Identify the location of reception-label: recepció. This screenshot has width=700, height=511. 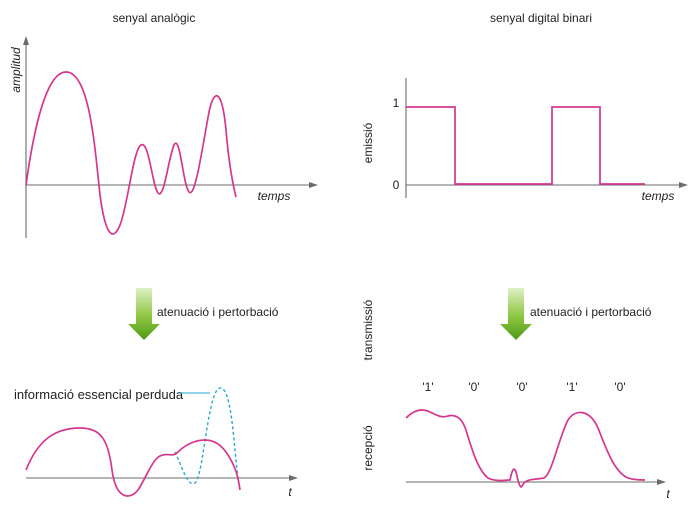
(368, 448).